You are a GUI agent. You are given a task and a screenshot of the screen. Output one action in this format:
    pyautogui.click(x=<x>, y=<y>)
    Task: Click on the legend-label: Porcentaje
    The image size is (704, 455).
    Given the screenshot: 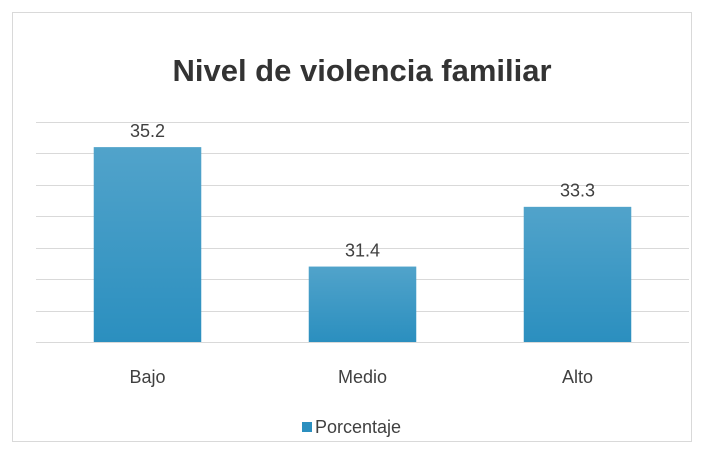 What is the action you would take?
    pyautogui.click(x=358, y=427)
    